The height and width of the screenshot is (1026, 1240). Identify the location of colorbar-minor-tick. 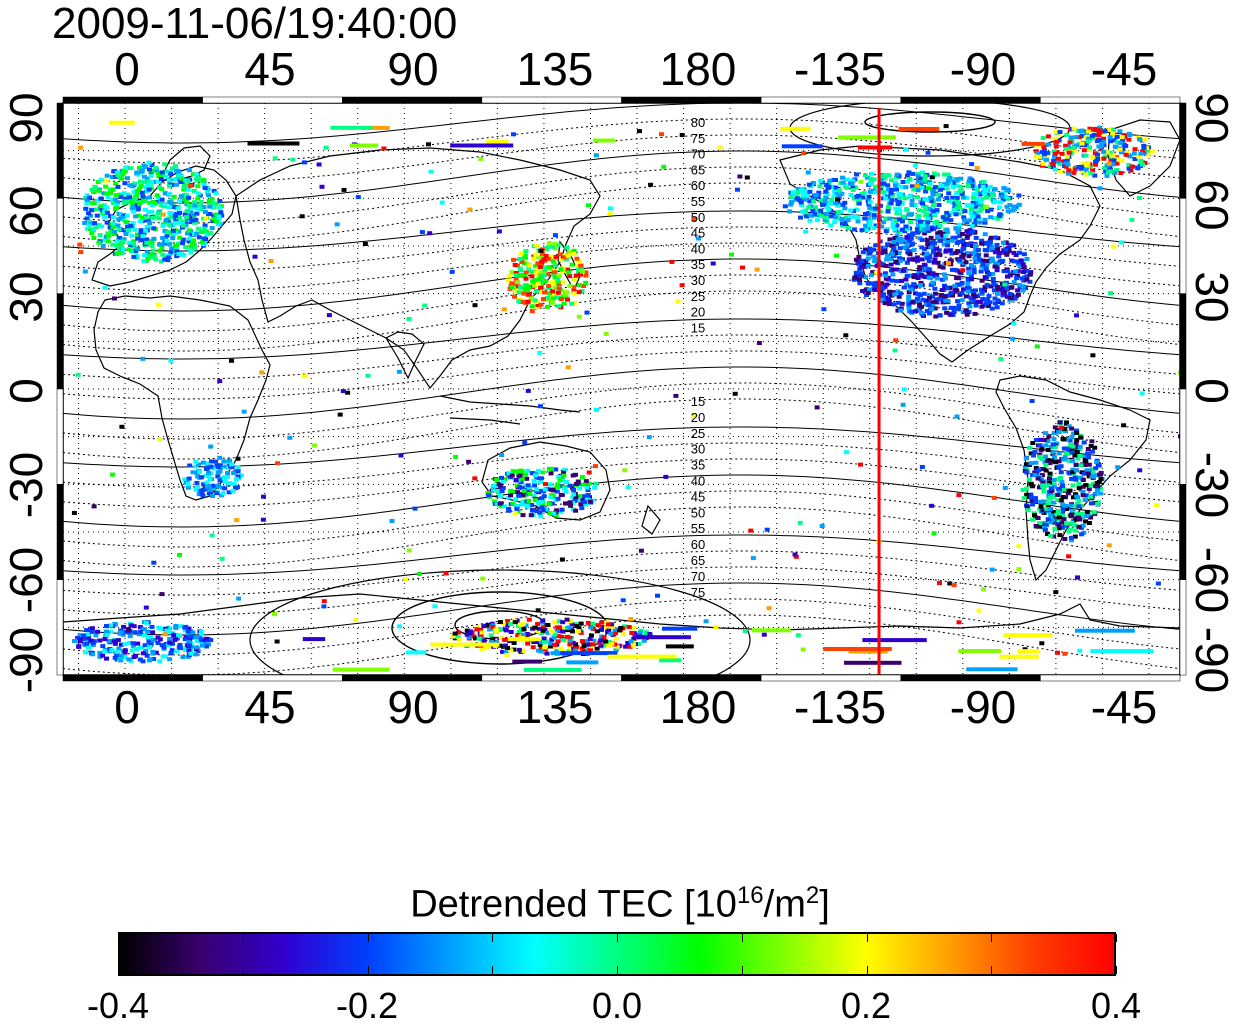
(118, 938).